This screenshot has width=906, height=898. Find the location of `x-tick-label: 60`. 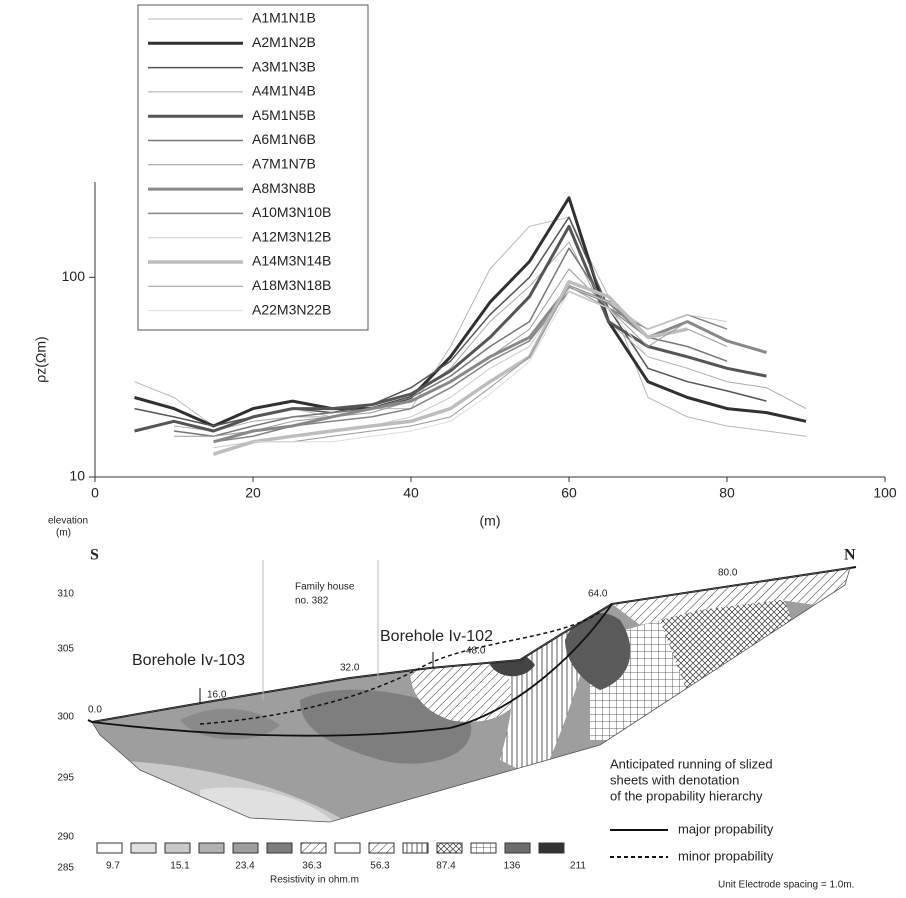

x-tick-label: 60 is located at coordinates (569, 493).